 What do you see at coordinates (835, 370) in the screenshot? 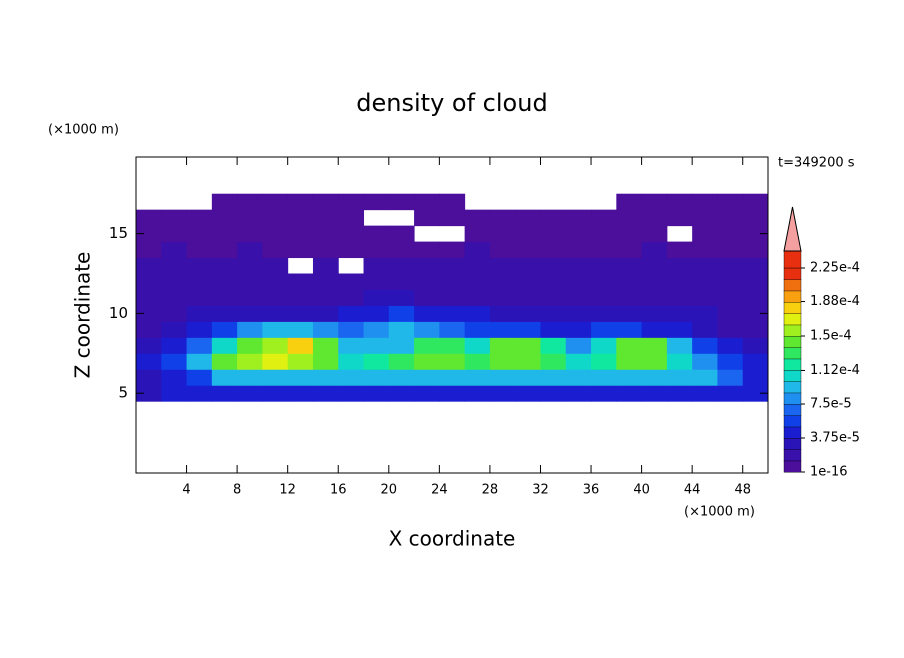
I see `colorbar-tick-label: 1.12e-4` at bounding box center [835, 370].